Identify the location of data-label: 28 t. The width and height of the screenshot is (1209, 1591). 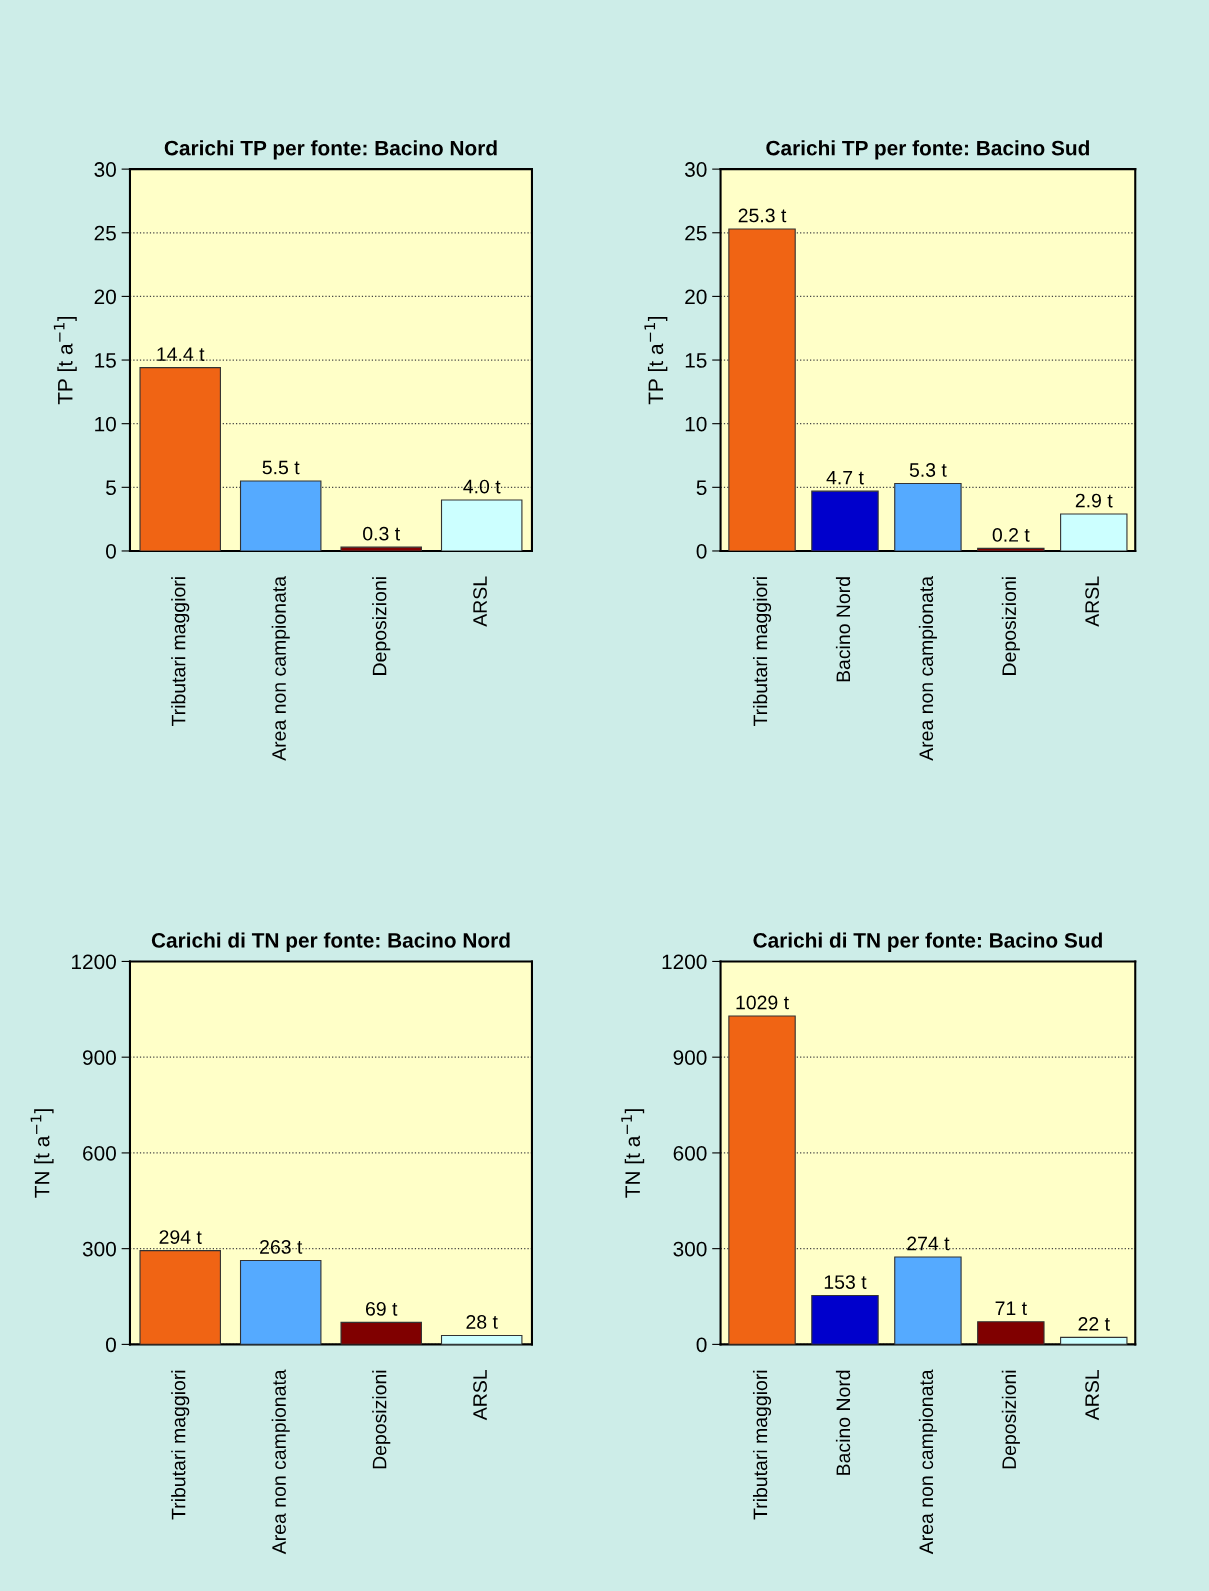
(482, 1322).